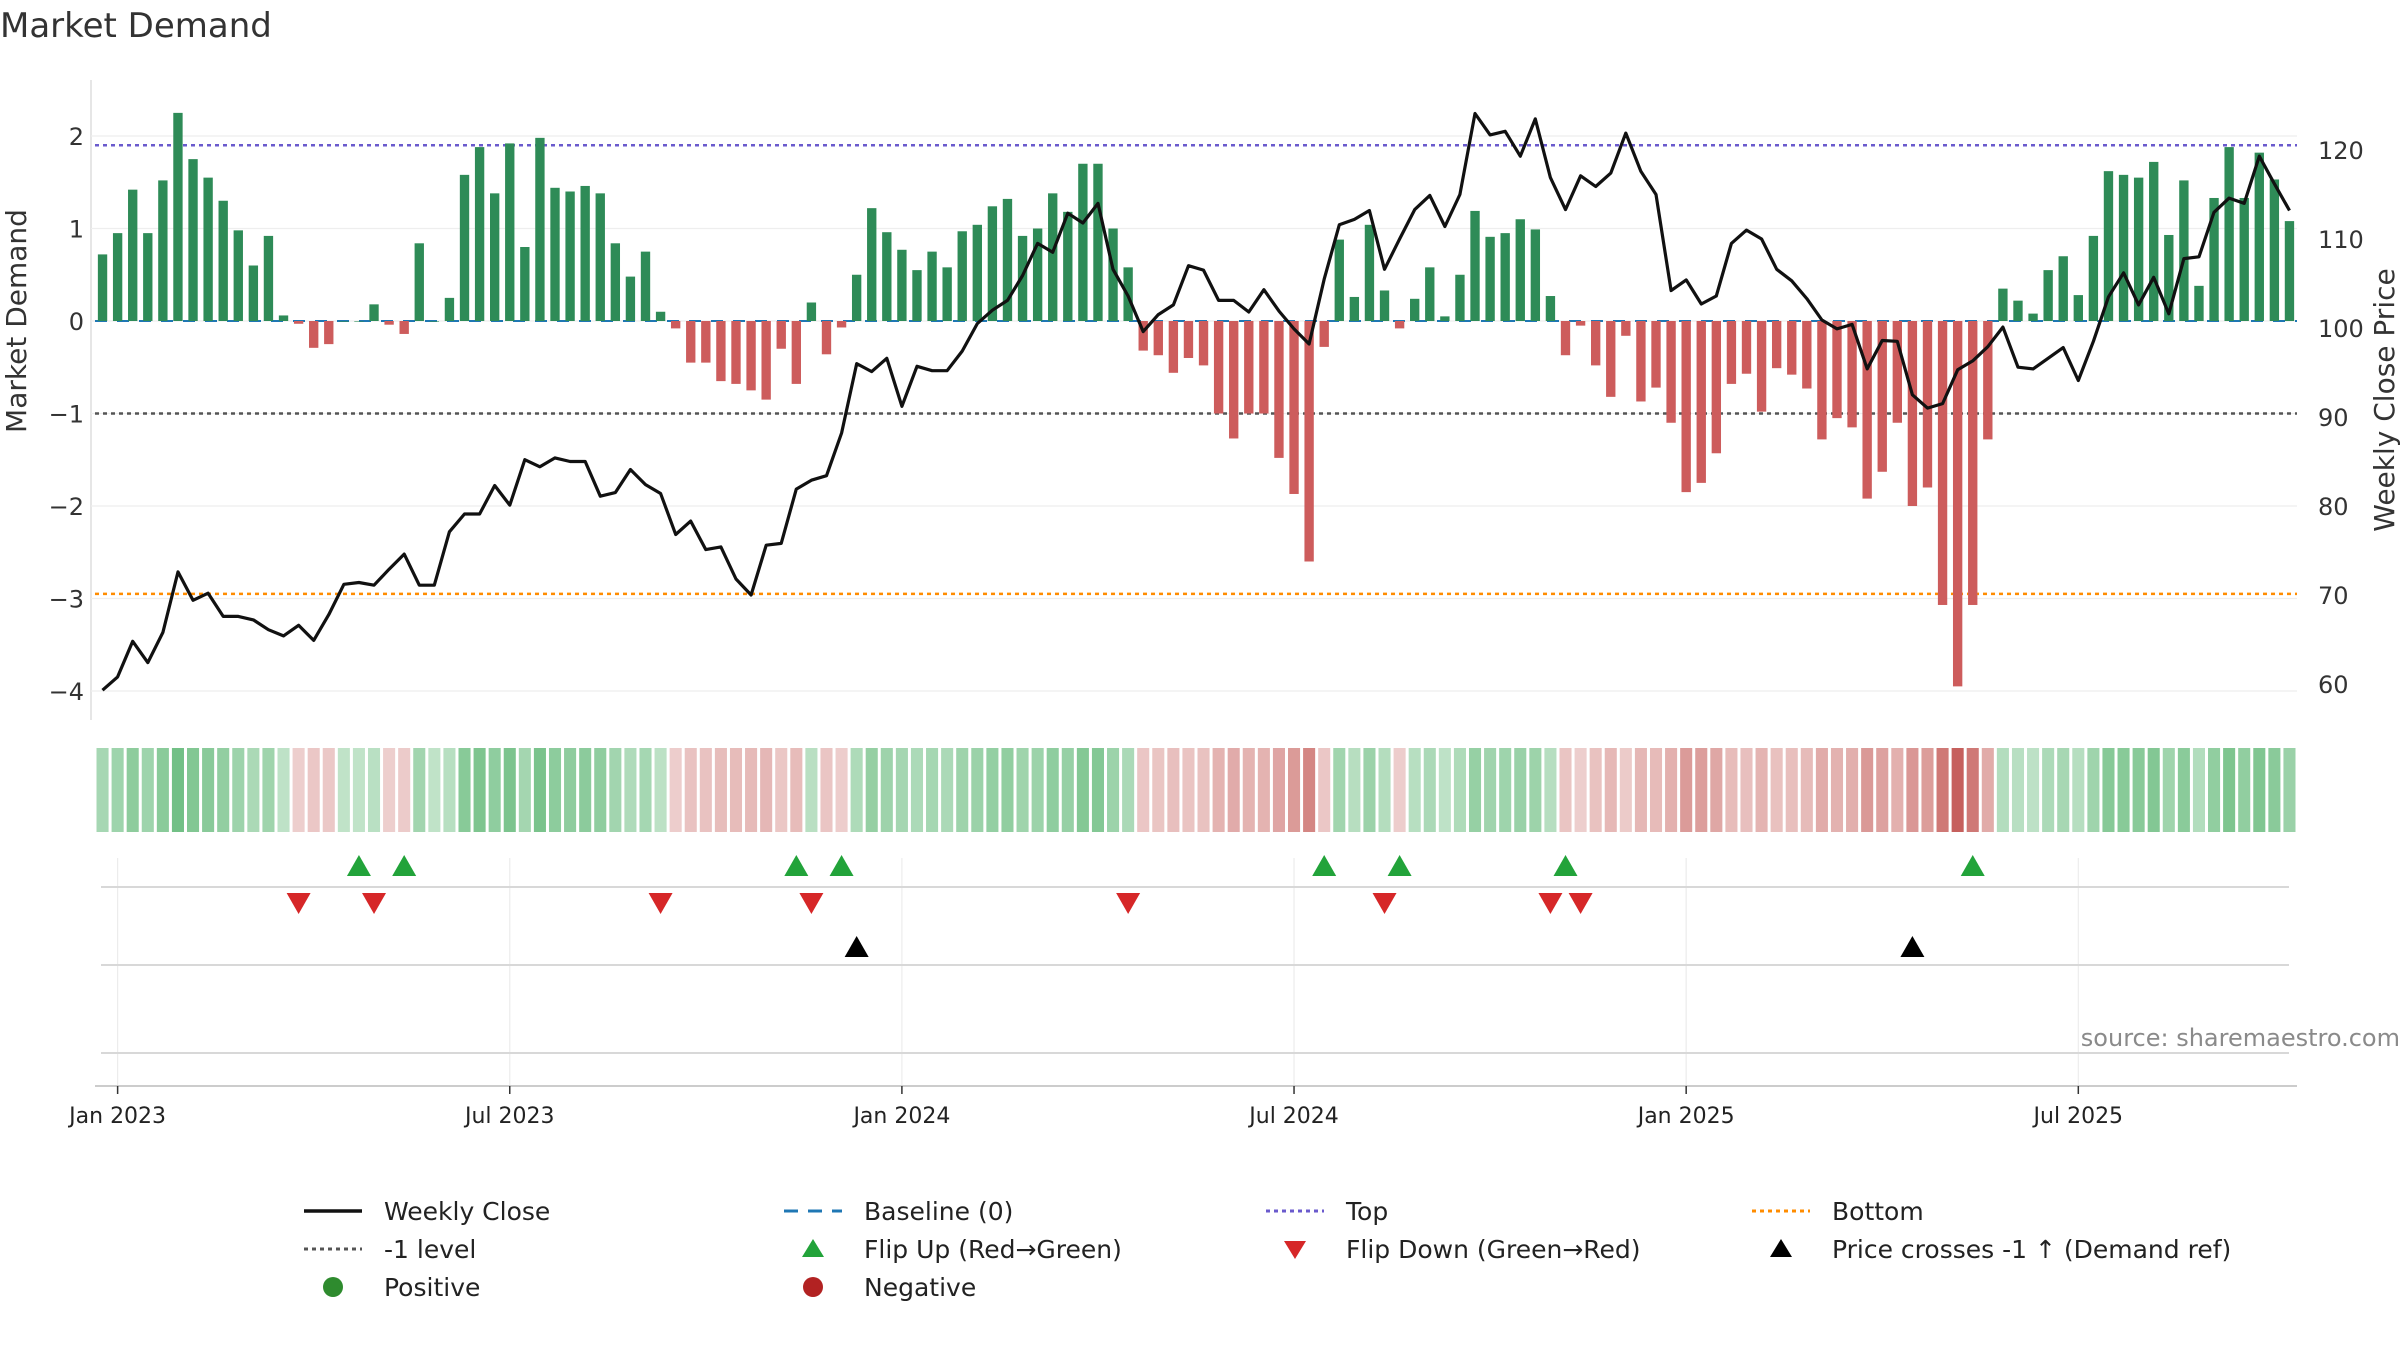 Image resolution: width=2400 pixels, height=1350 pixels. Describe the element at coordinates (432, 1287) in the screenshot. I see `legend-label: Positive` at that location.